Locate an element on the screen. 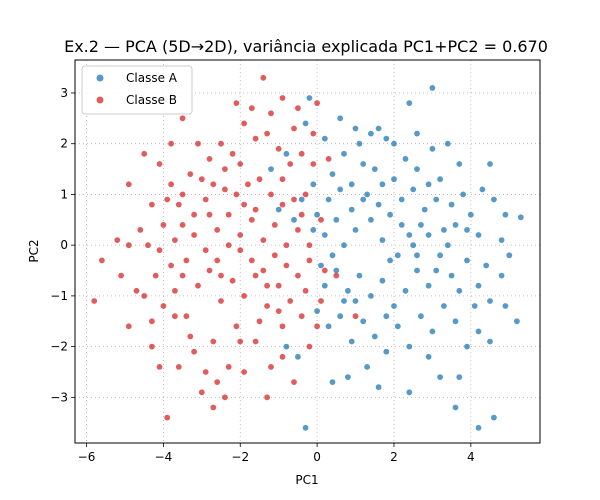  x-axis-label: PC1 is located at coordinates (306, 480).